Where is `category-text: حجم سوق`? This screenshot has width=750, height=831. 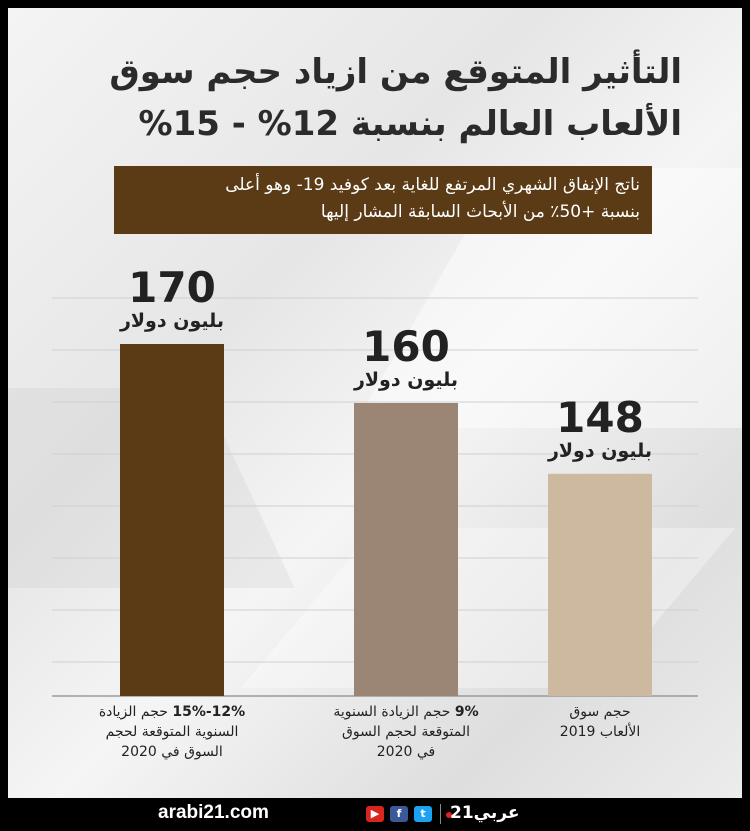
category-text: حجم سوق is located at coordinates (600, 712).